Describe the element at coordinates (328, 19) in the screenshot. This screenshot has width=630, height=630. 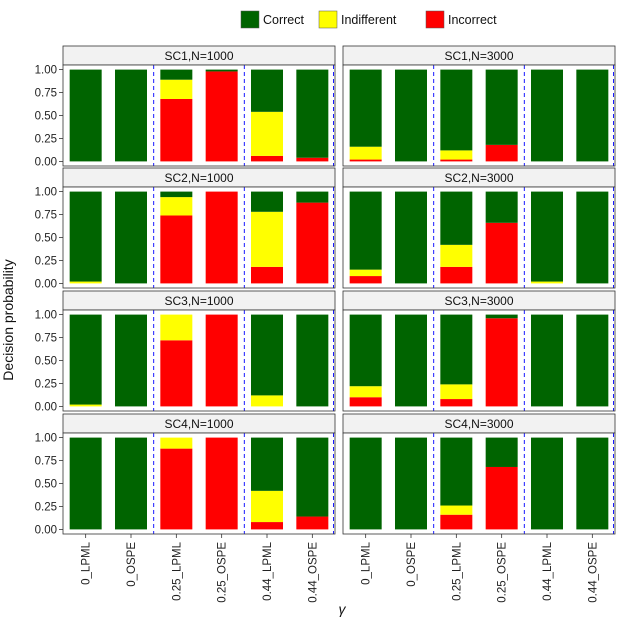
I see `legend-swatch-indifferent` at that location.